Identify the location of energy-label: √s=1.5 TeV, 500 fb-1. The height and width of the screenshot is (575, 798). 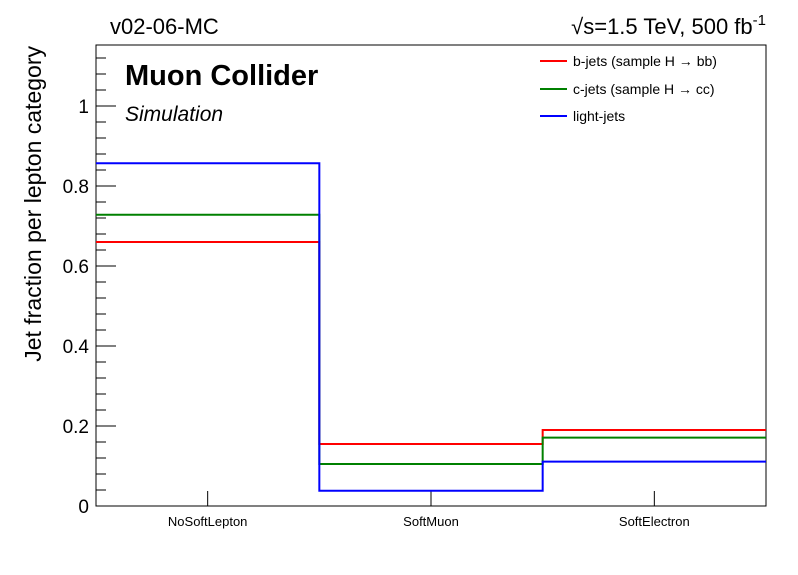
(668, 25).